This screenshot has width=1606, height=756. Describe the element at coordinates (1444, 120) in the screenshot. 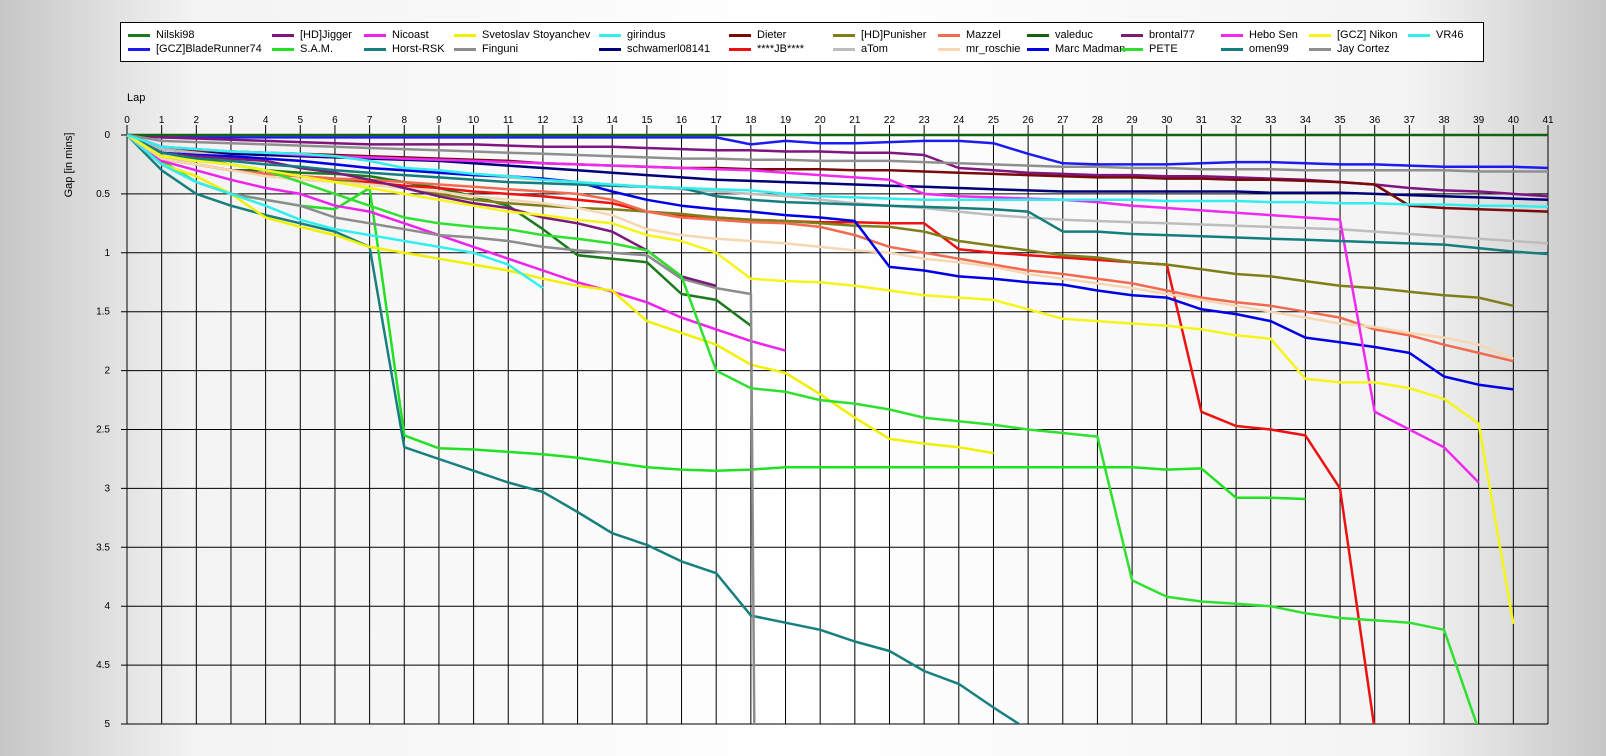

I see `x-tick-label: 38` at that location.